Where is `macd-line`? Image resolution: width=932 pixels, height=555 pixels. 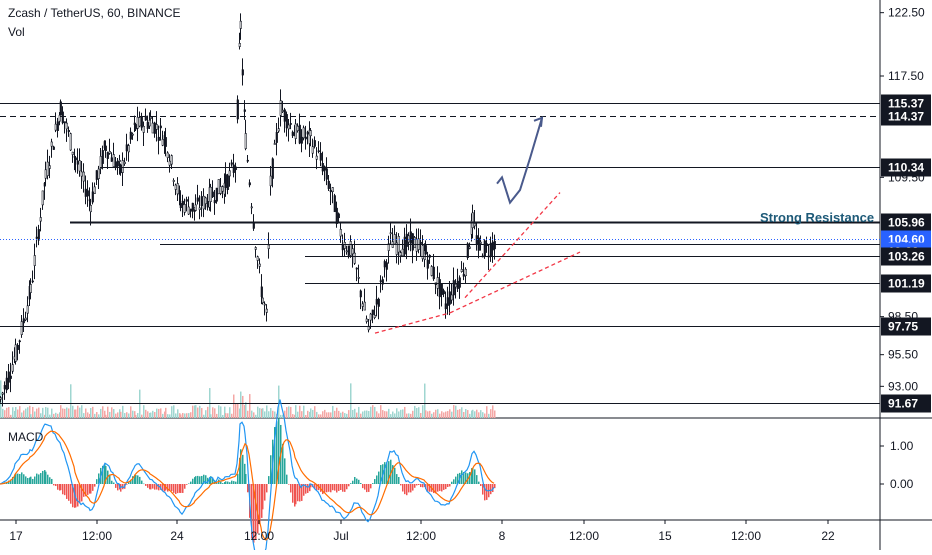 macd-line is located at coordinates (247, 477).